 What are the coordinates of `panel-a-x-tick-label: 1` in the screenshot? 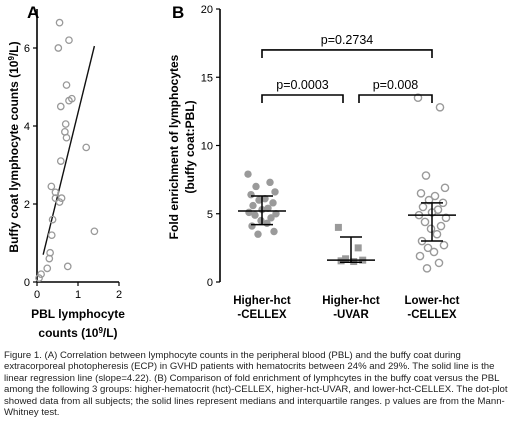 It's located at (78, 295).